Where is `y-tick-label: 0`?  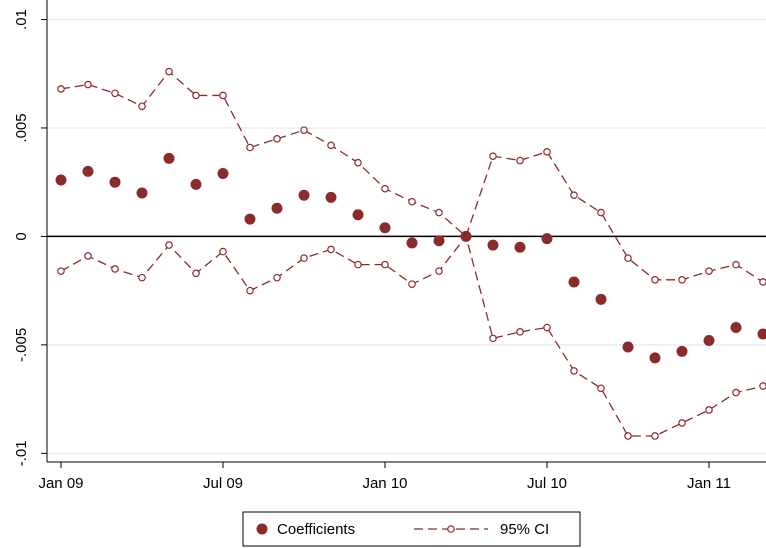 y-tick-label: 0 is located at coordinates (21, 236).